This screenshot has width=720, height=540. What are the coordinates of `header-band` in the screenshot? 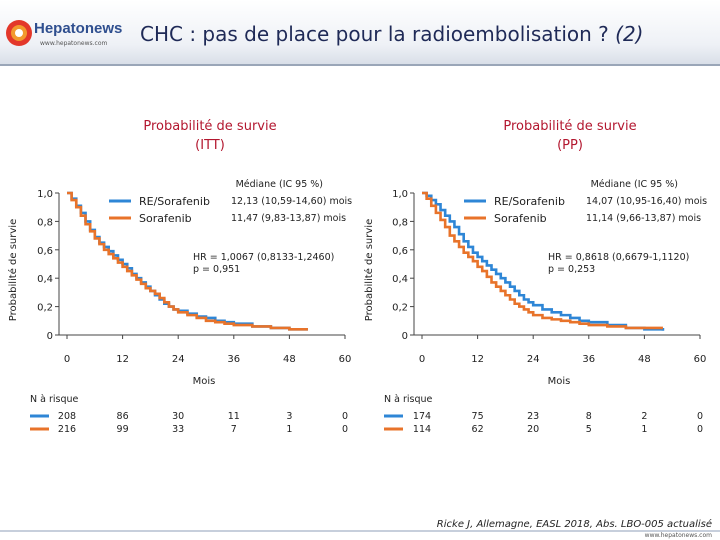 It's located at (360, 32).